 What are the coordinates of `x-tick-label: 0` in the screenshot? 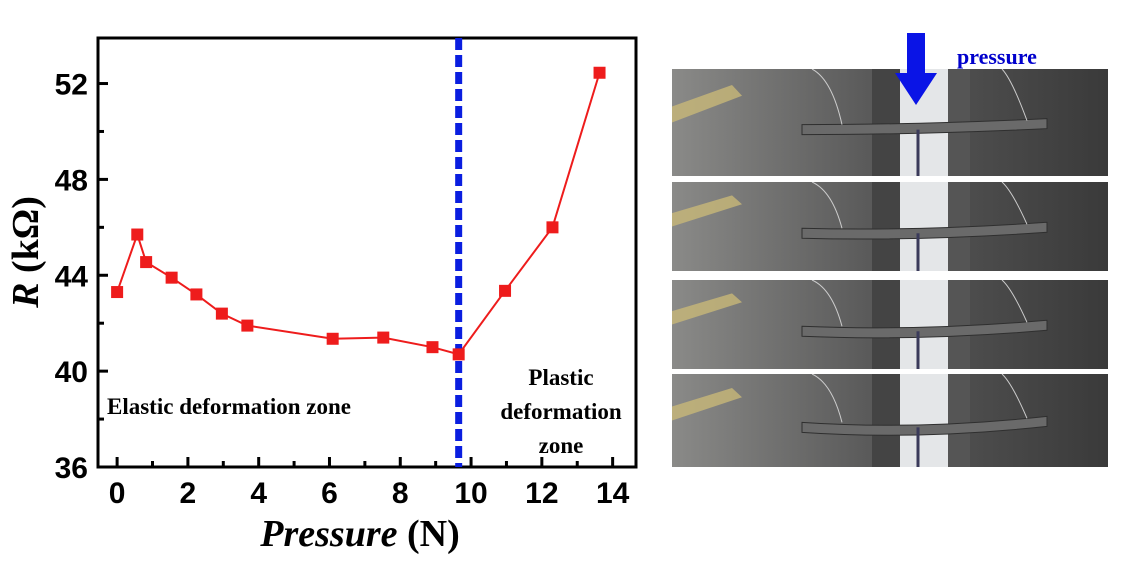 It's located at (117, 493).